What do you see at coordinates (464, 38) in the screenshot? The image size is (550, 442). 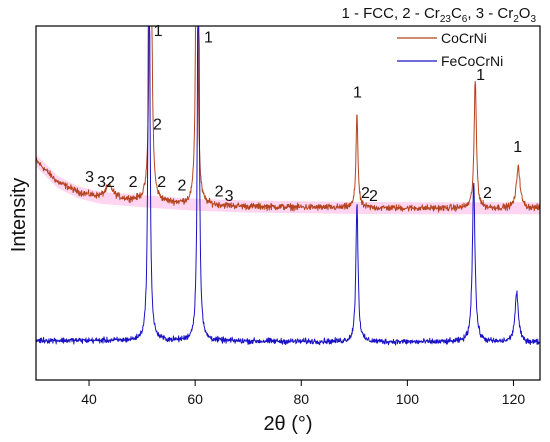 I see `legend-label-cocrni: CoCrNi` at bounding box center [464, 38].